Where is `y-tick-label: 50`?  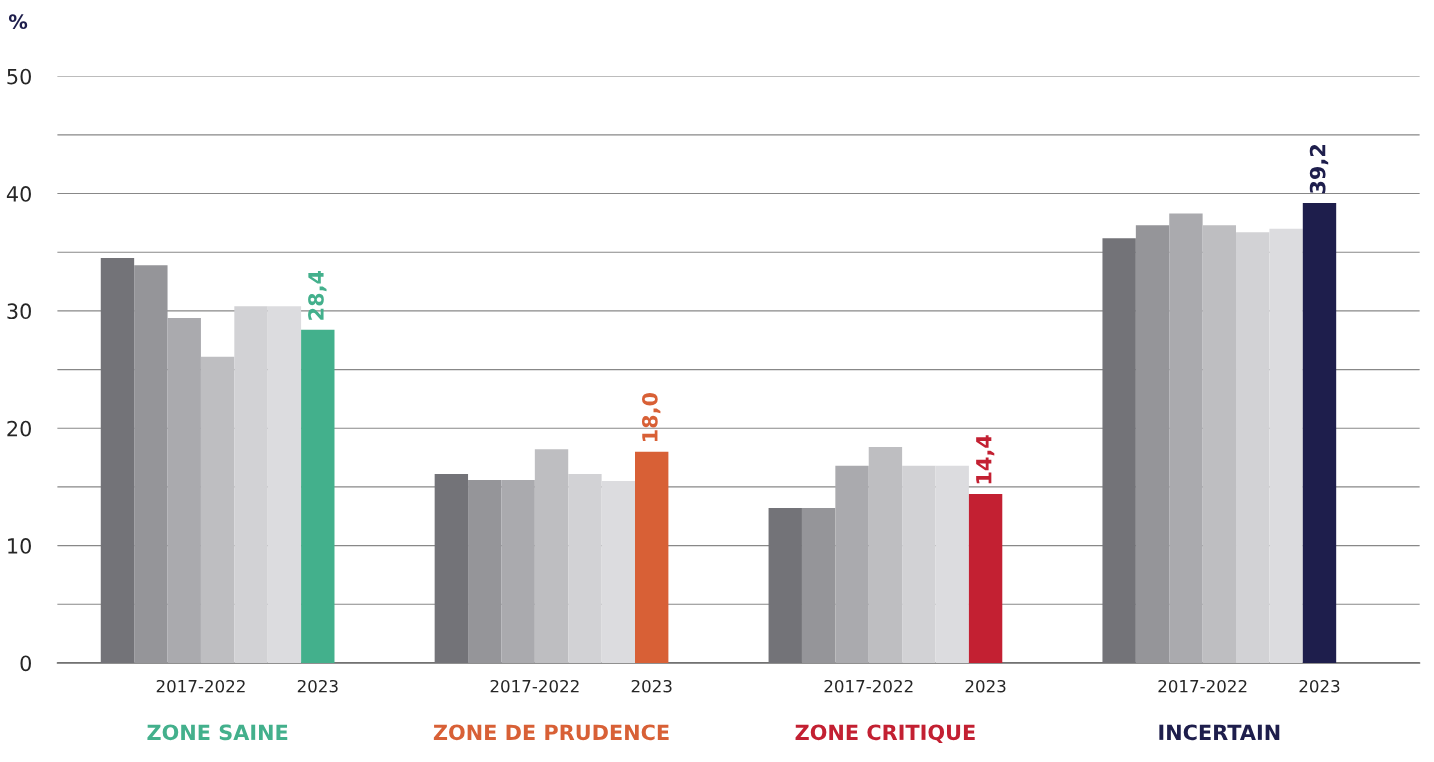
y-tick-label: 50 is located at coordinates (19, 76).